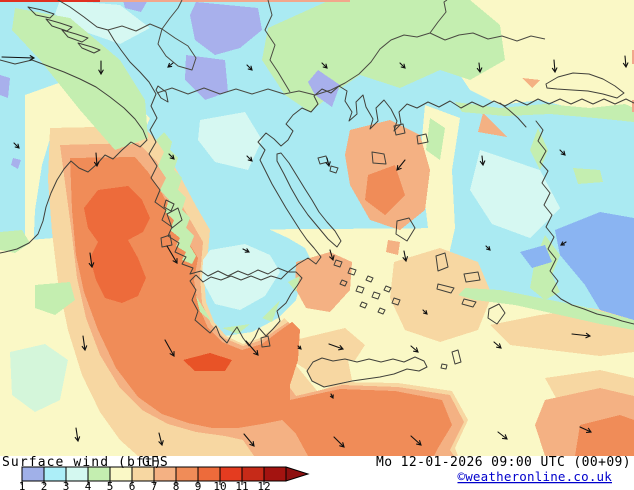  I want to click on wind-field-red-lens, so click(207, 362).